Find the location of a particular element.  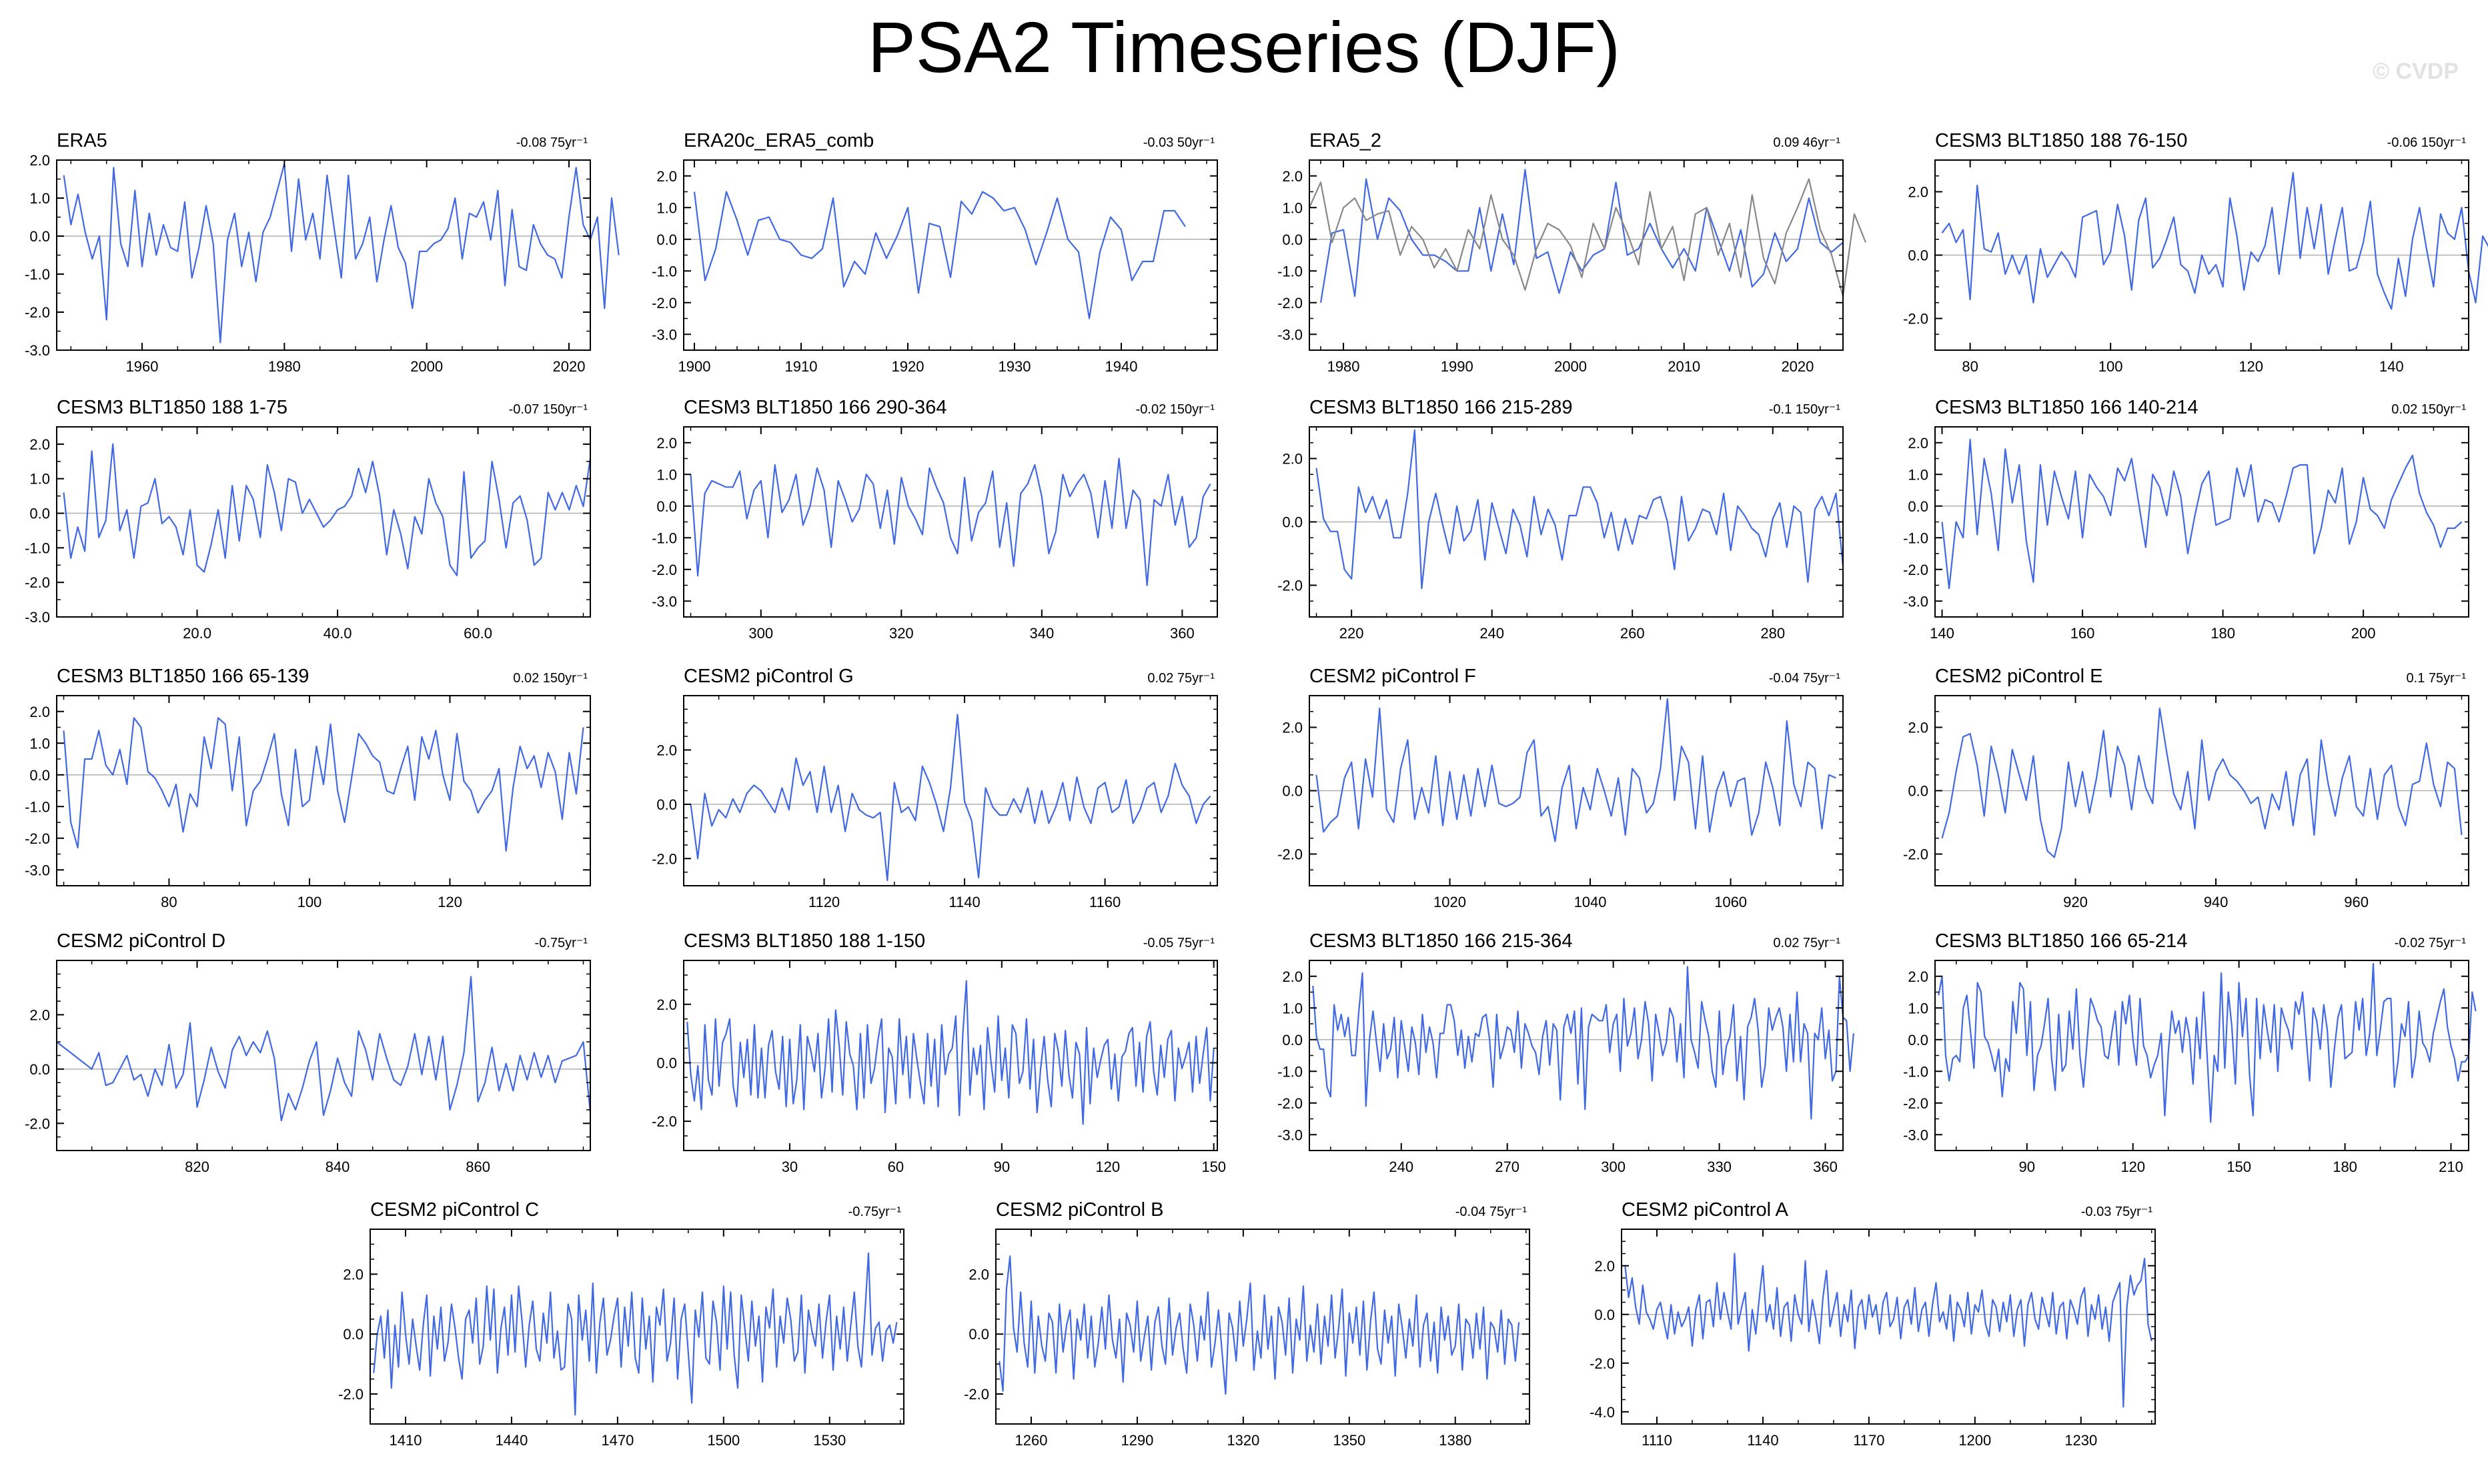

x-tick-label: 1140 is located at coordinates (964, 902).